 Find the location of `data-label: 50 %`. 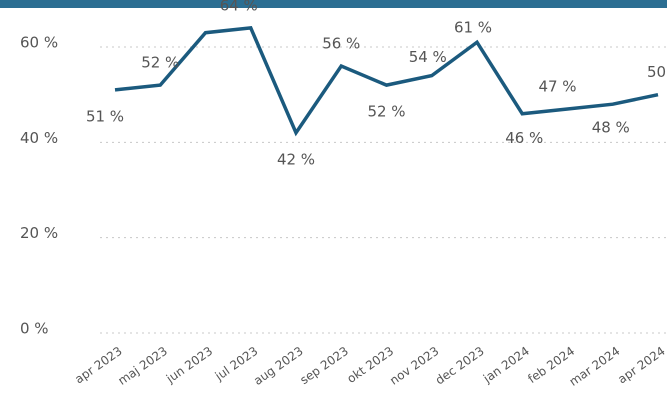

data-label: 50 % is located at coordinates (657, 72).